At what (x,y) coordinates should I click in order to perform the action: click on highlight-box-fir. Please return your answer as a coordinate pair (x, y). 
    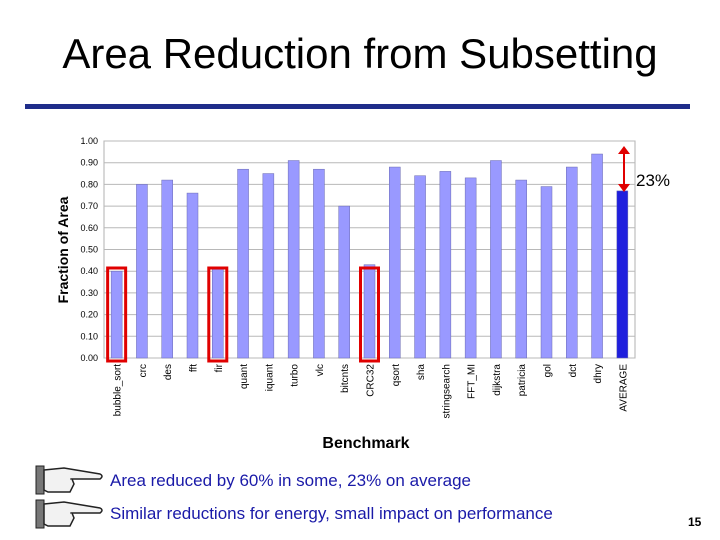
    Looking at the image, I should click on (218, 314).